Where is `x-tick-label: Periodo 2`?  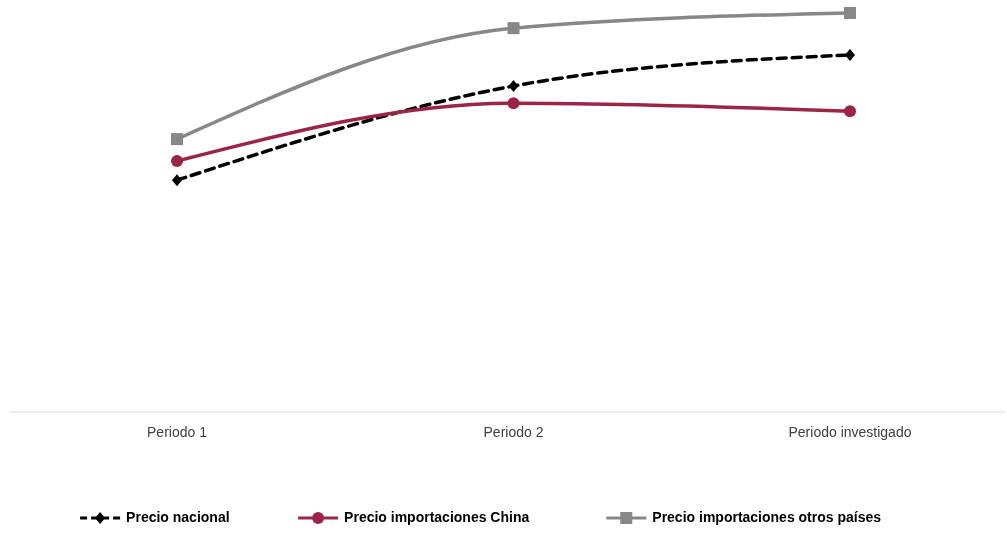
x-tick-label: Periodo 2 is located at coordinates (513, 432).